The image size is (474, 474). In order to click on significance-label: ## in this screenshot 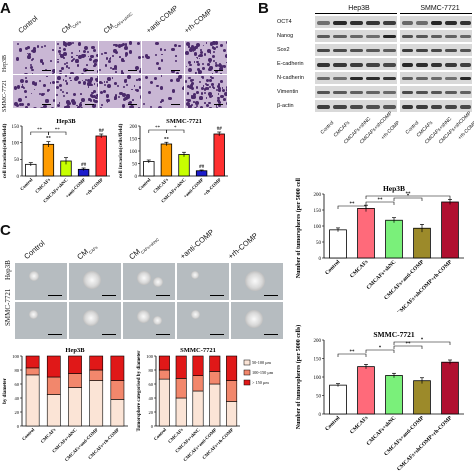, I will do `click(202, 167)`.